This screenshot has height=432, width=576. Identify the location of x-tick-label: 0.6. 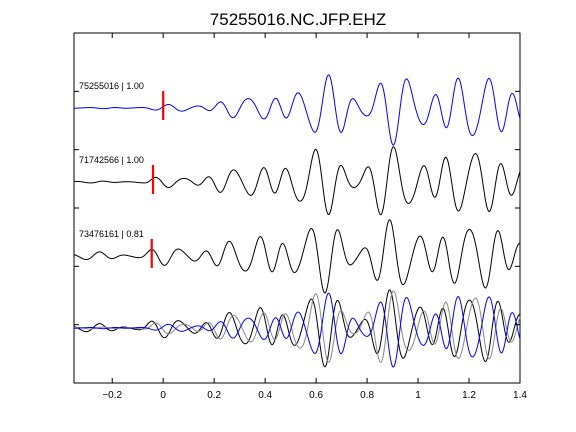
(316, 395).